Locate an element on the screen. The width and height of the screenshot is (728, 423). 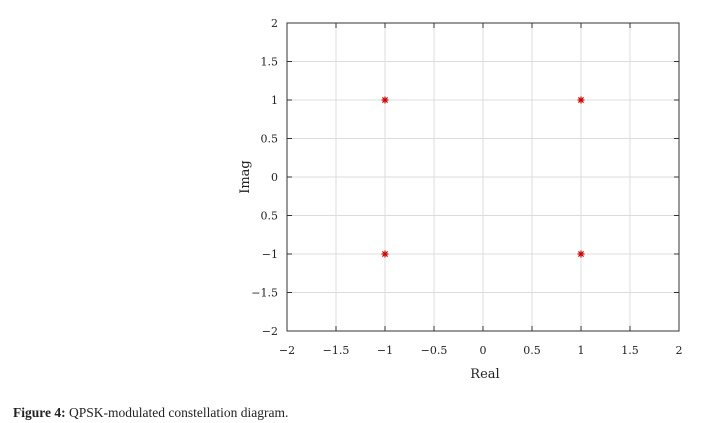
x-tick-label: 0 is located at coordinates (483, 350).